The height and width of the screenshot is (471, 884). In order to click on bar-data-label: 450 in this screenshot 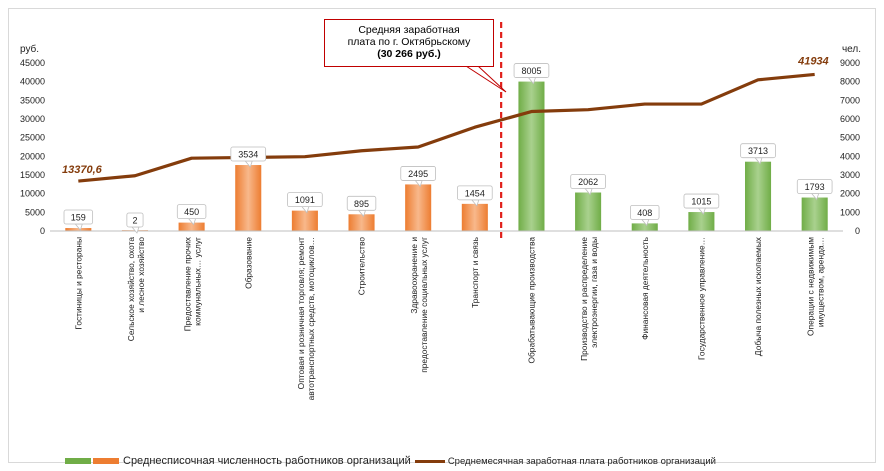, I will do `click(191, 212)`.